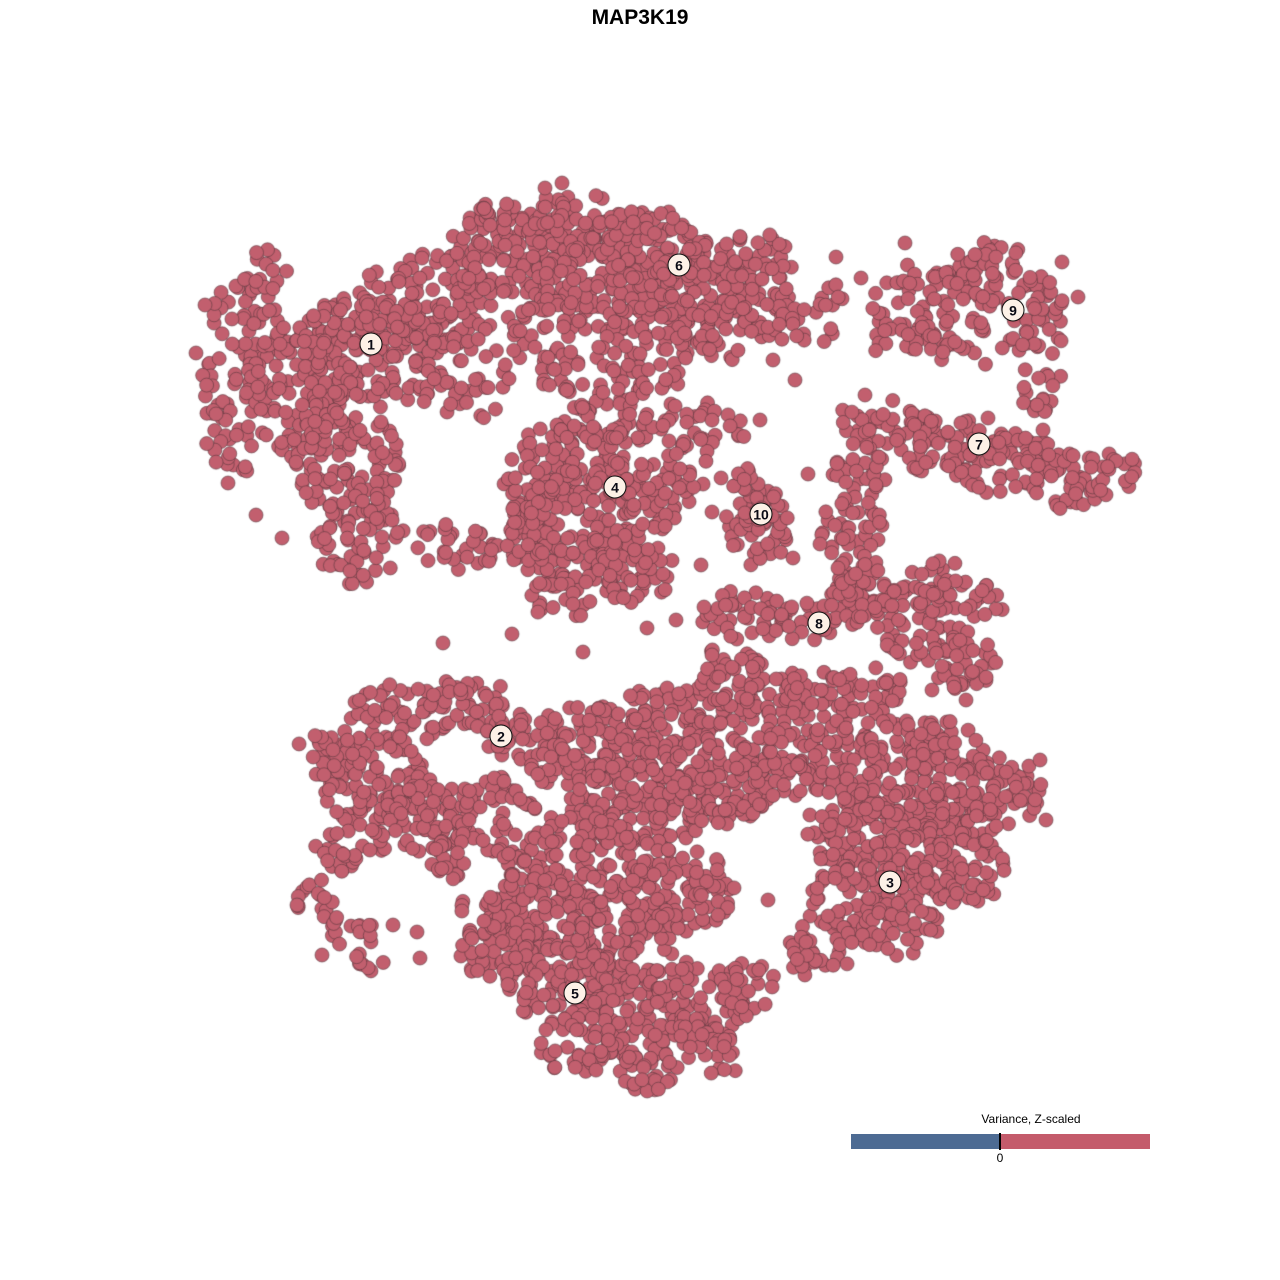  What do you see at coordinates (1000, 1158) in the screenshot?
I see `legend-zero-tick: 0` at bounding box center [1000, 1158].